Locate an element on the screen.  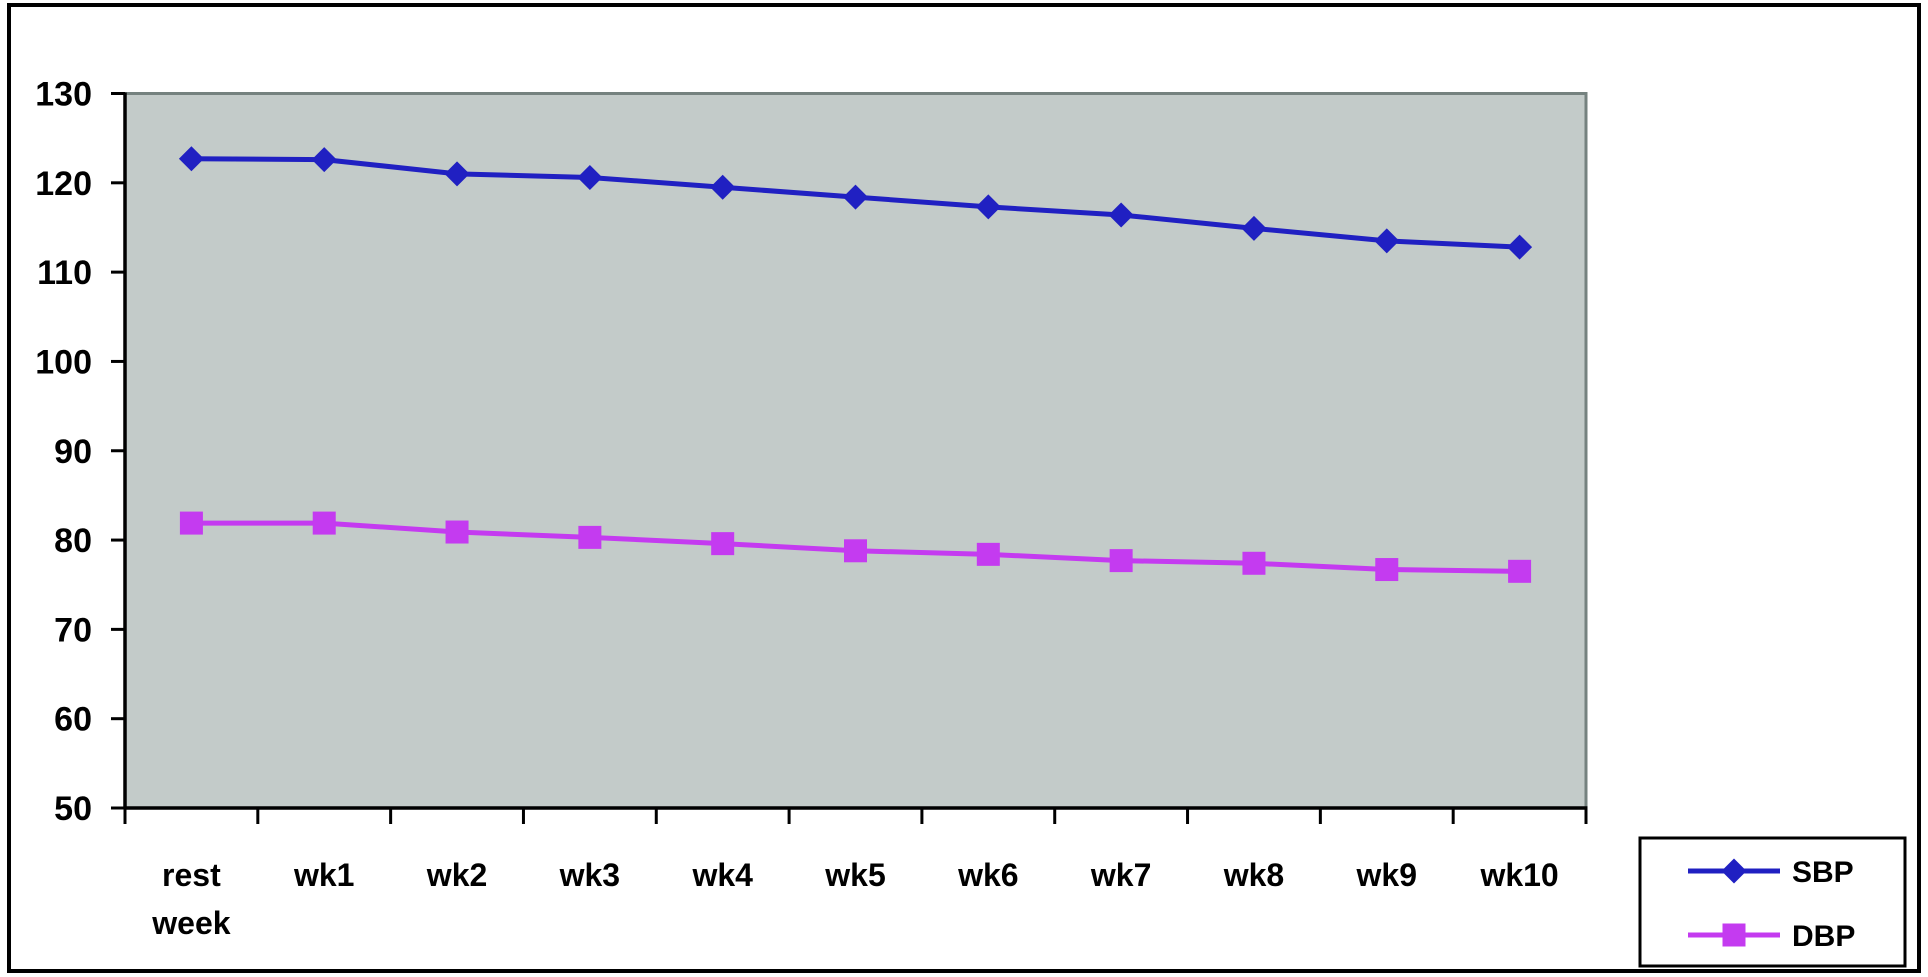
y-axis-ticks is located at coordinates (118, 451).